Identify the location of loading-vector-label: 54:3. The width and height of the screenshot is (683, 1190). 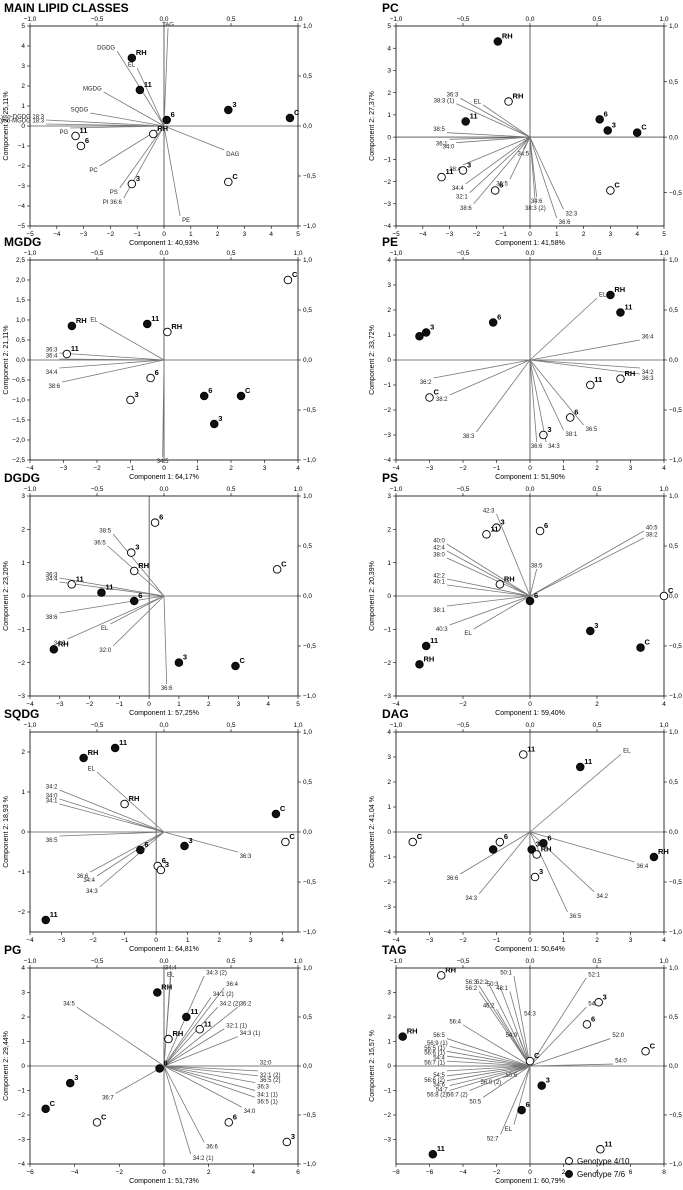
(530, 1015).